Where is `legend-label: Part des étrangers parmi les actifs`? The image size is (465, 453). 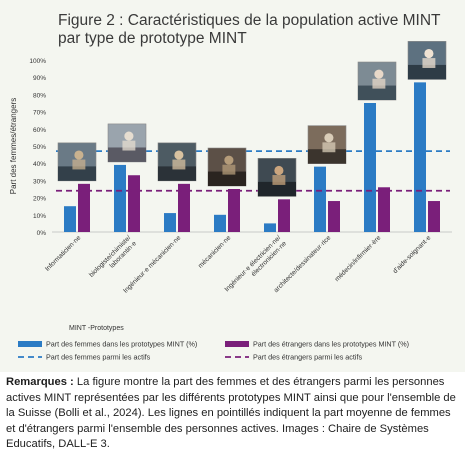
legend-label: Part des étrangers parmi les actifs is located at coordinates (307, 357).